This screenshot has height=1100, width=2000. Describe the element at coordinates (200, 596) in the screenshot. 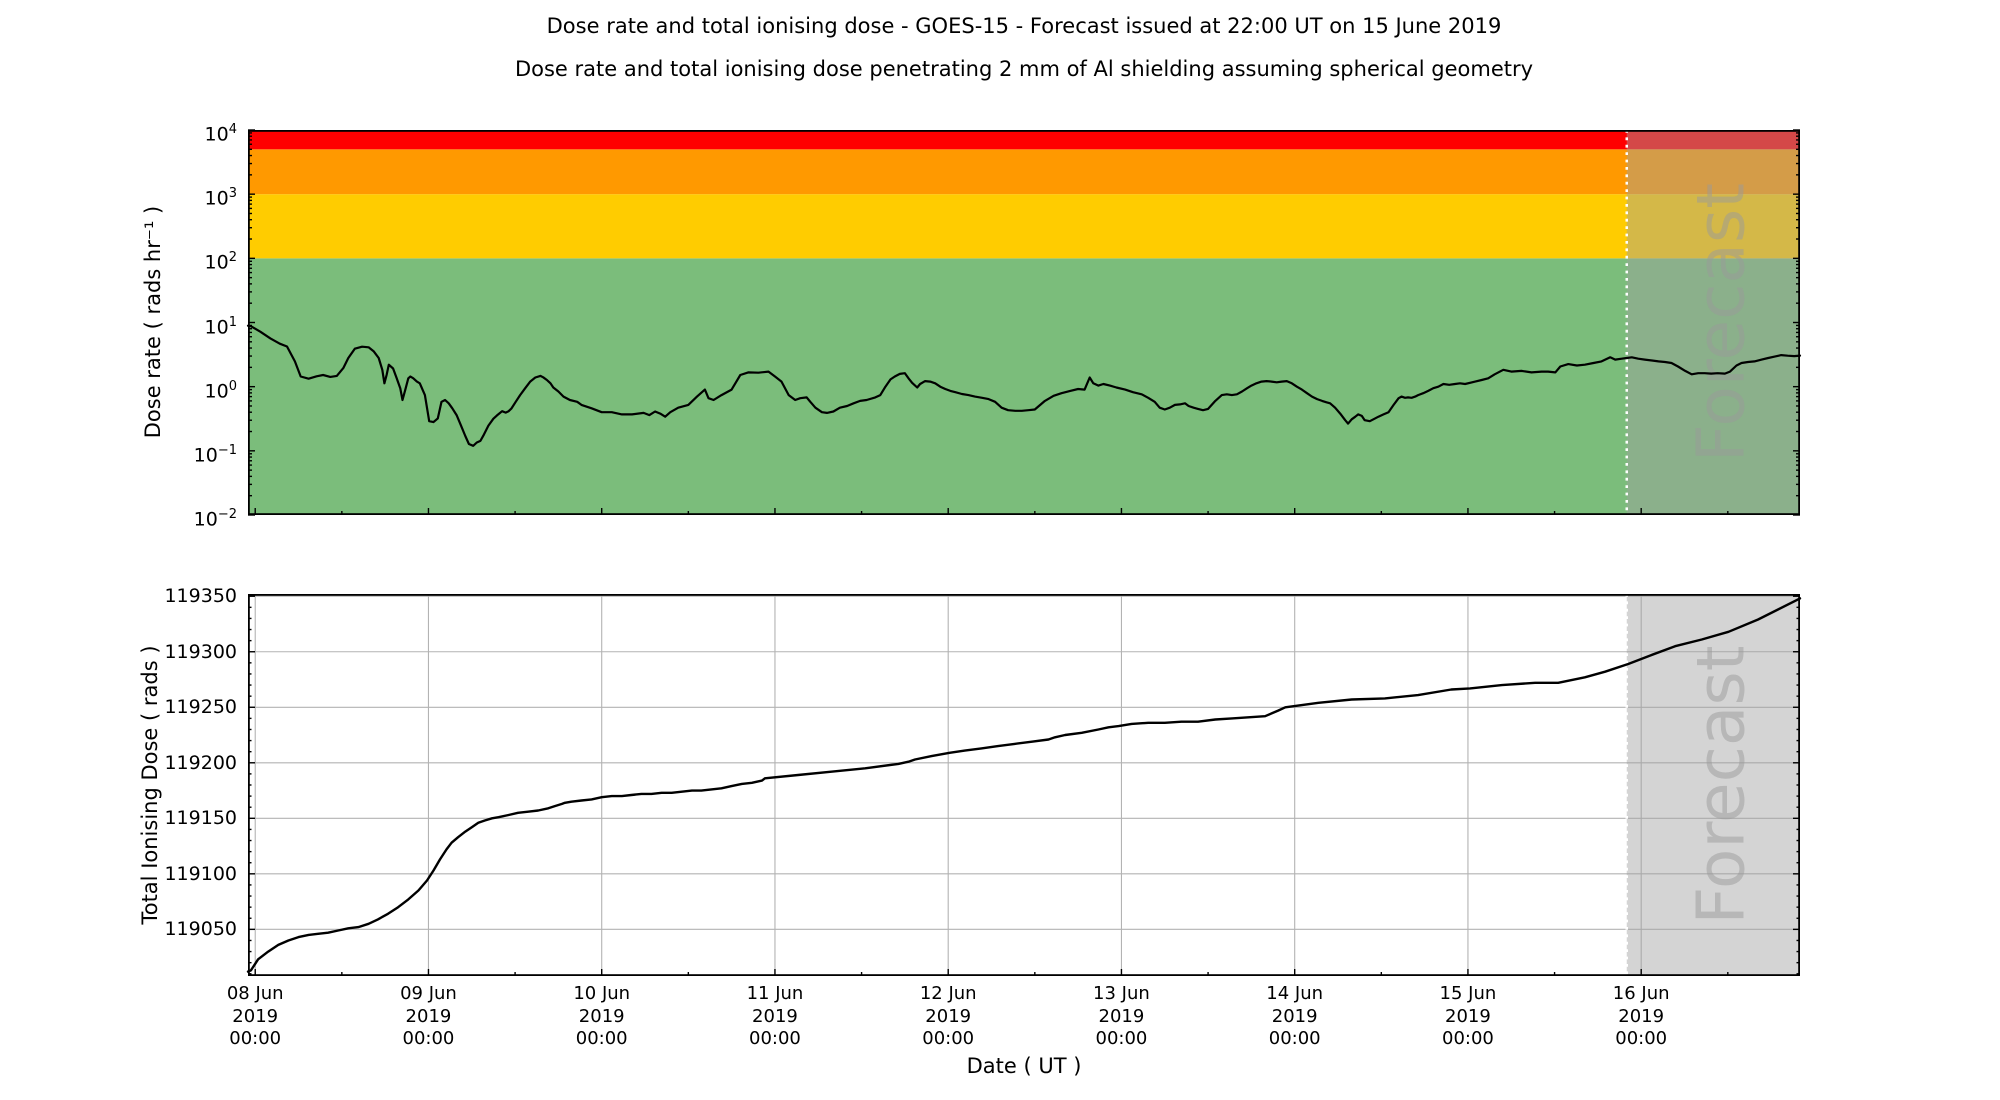

I see `y-tick-label: 119350` at that location.